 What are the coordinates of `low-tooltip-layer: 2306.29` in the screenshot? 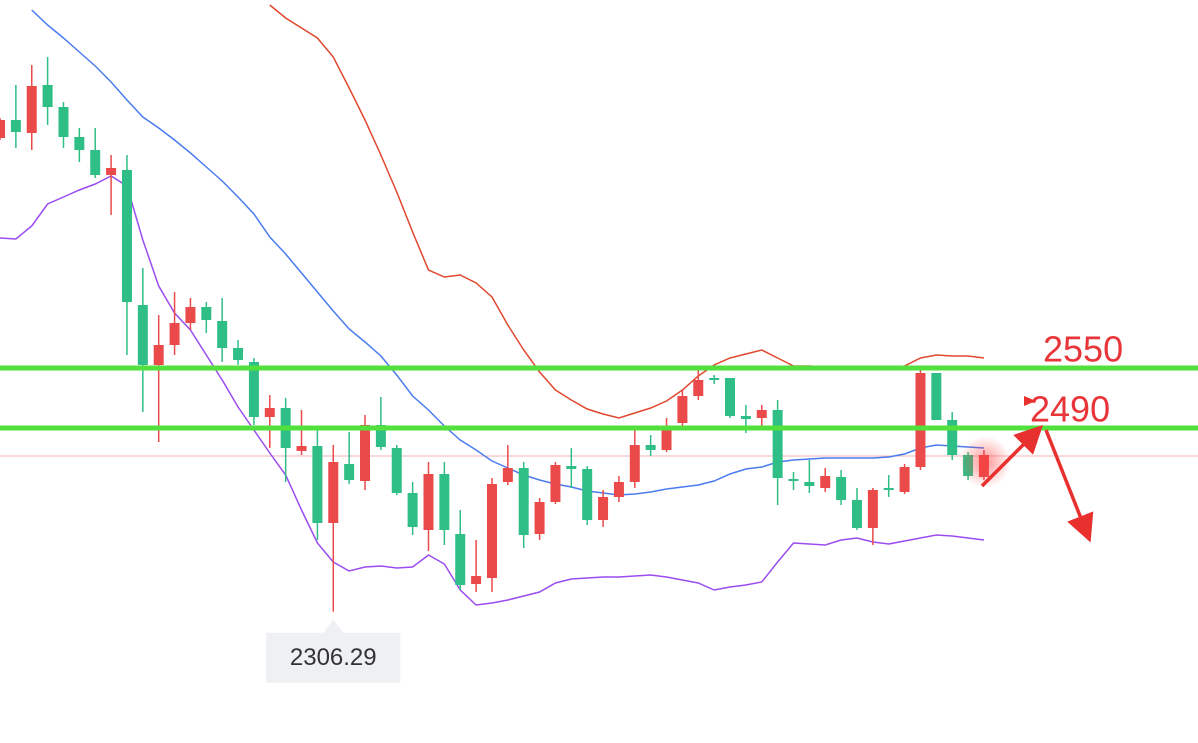 It's located at (333, 651).